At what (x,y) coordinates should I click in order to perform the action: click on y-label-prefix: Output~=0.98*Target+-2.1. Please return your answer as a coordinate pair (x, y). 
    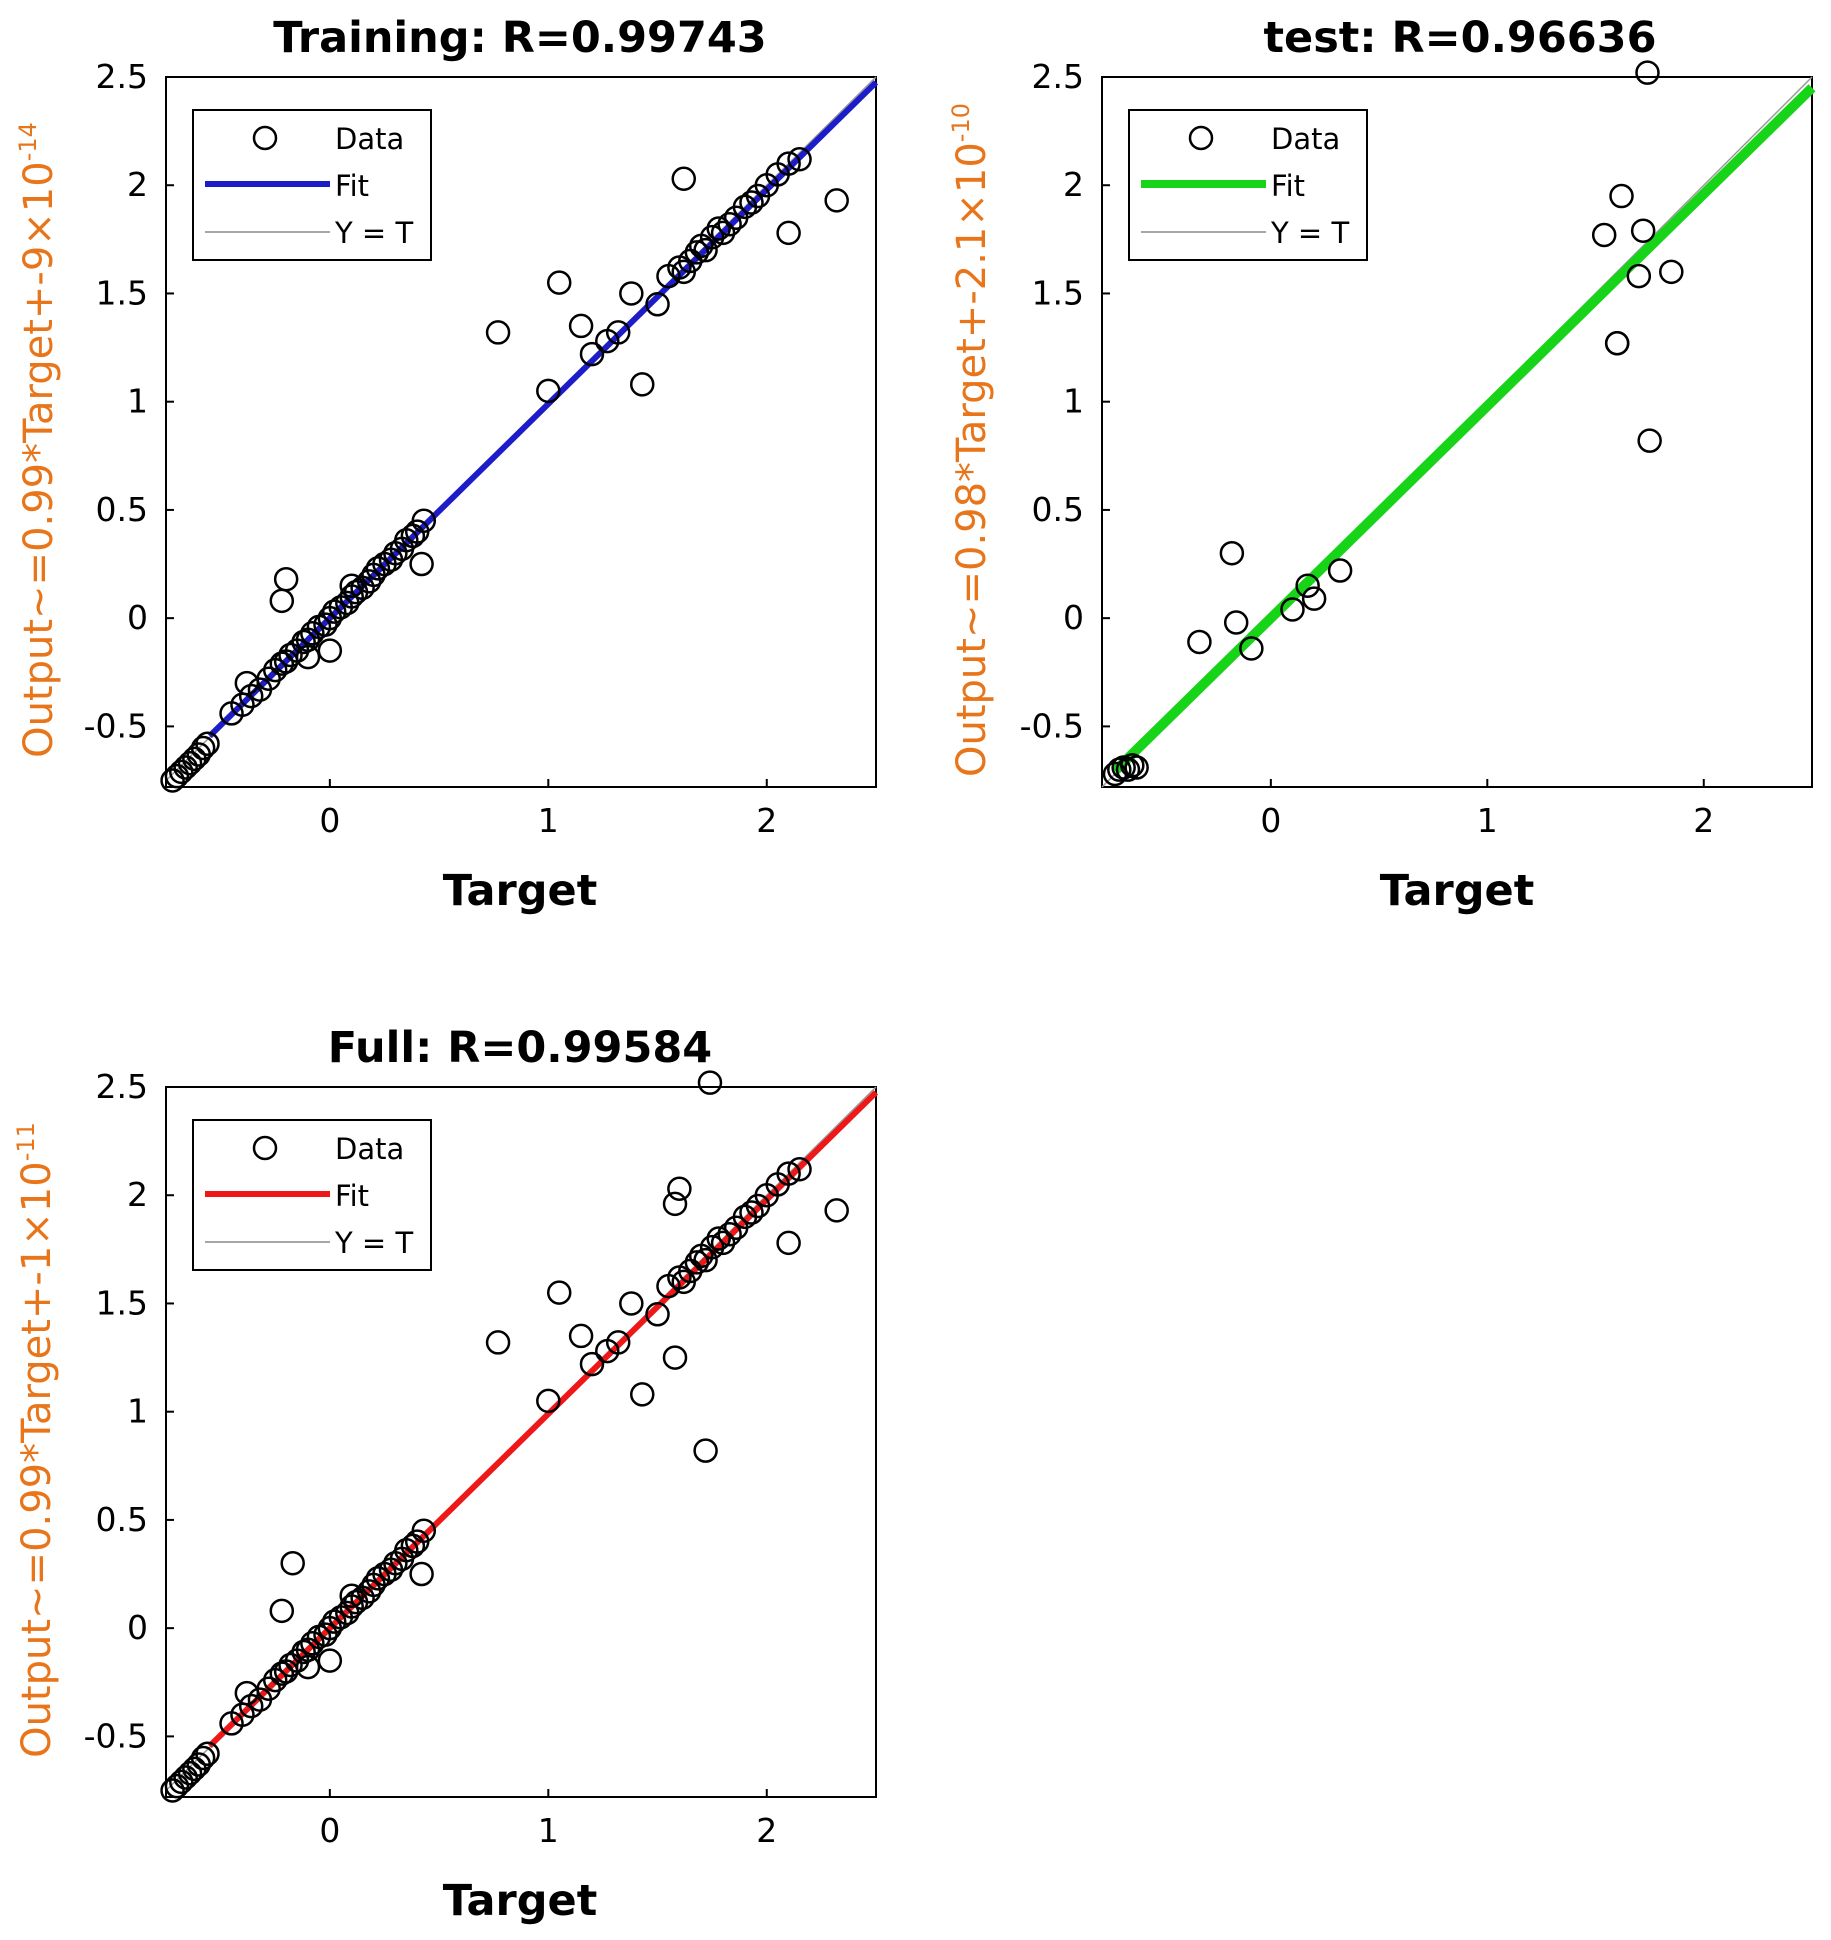
    Looking at the image, I should click on (972, 502).